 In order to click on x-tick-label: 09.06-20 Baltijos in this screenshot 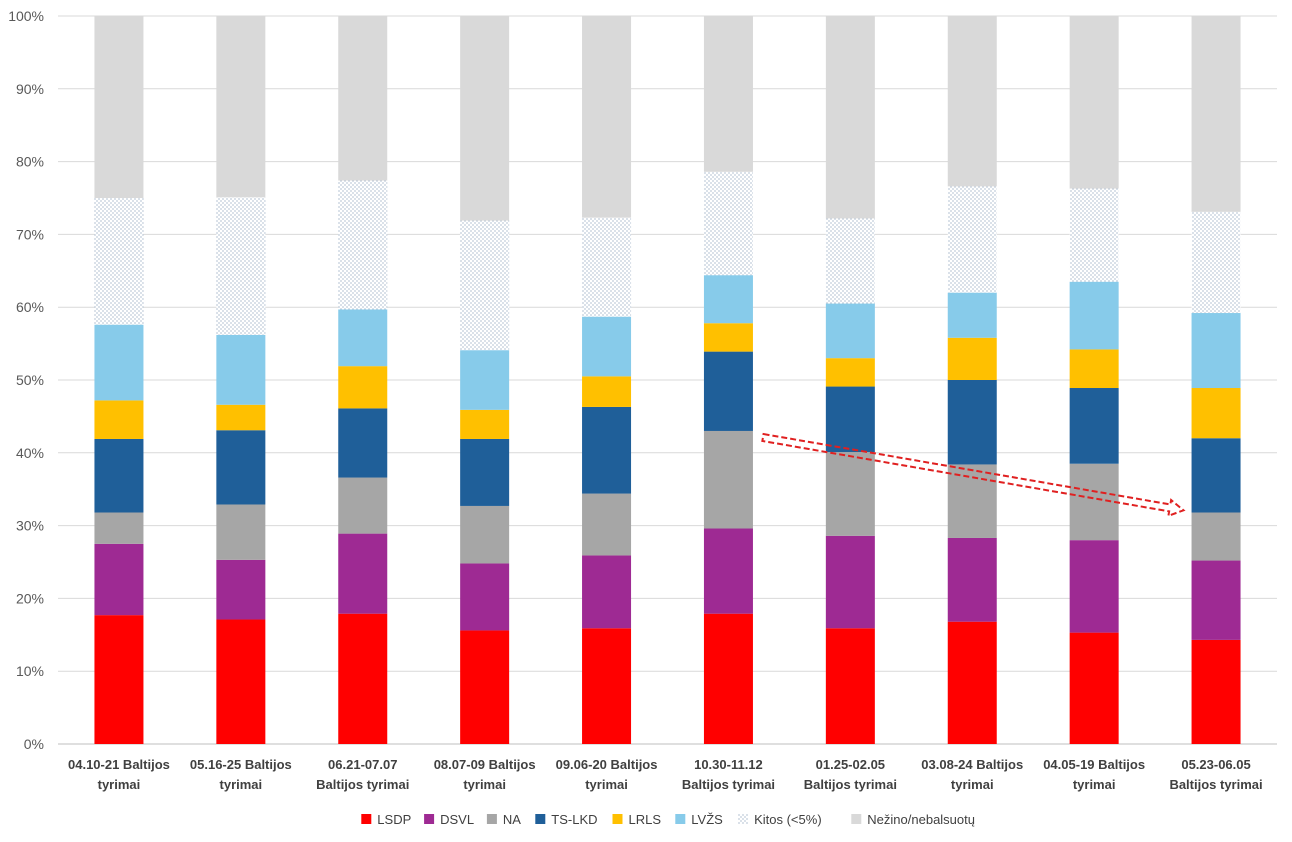, I will do `click(607, 764)`.